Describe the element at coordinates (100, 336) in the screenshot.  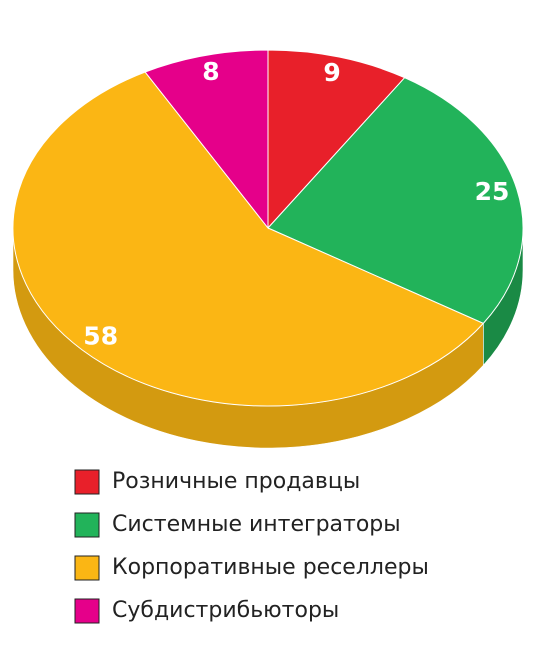
I see `data-label: 58` at that location.